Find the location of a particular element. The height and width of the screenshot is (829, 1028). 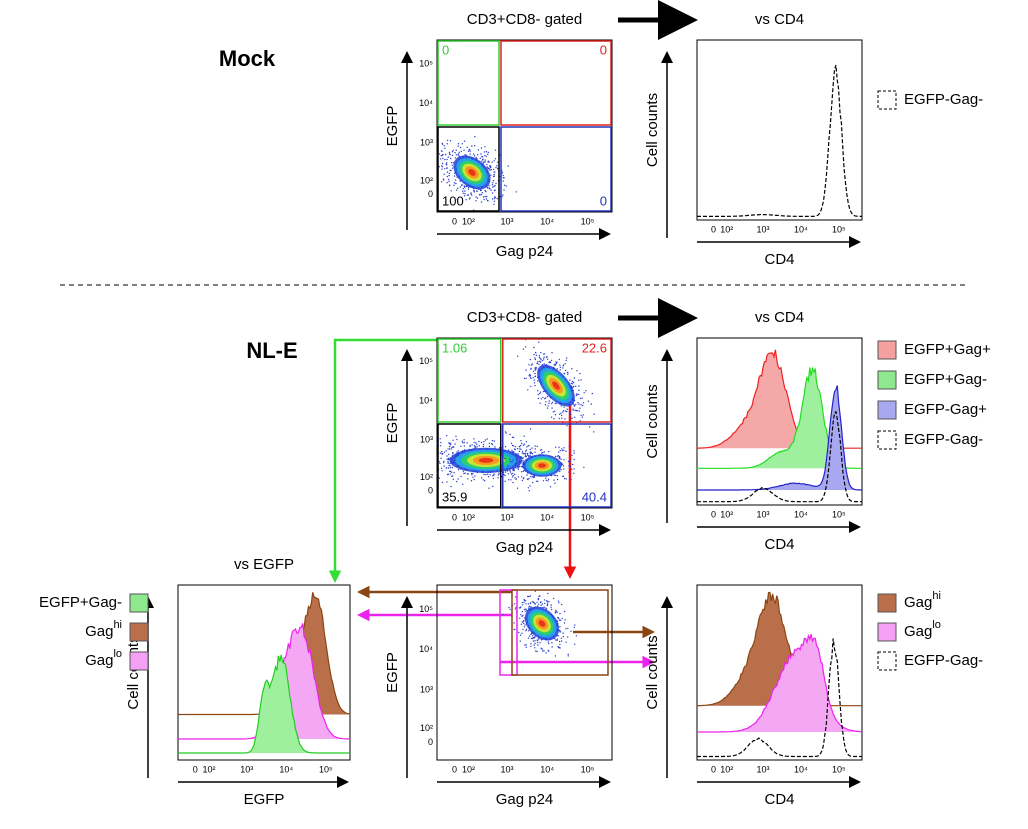

x-tick-label: 10³ is located at coordinates (506, 221).